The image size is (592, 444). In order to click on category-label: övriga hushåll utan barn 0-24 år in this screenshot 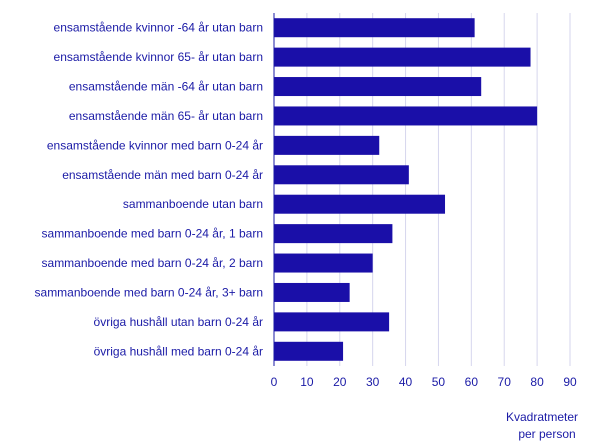, I will do `click(178, 322)`.